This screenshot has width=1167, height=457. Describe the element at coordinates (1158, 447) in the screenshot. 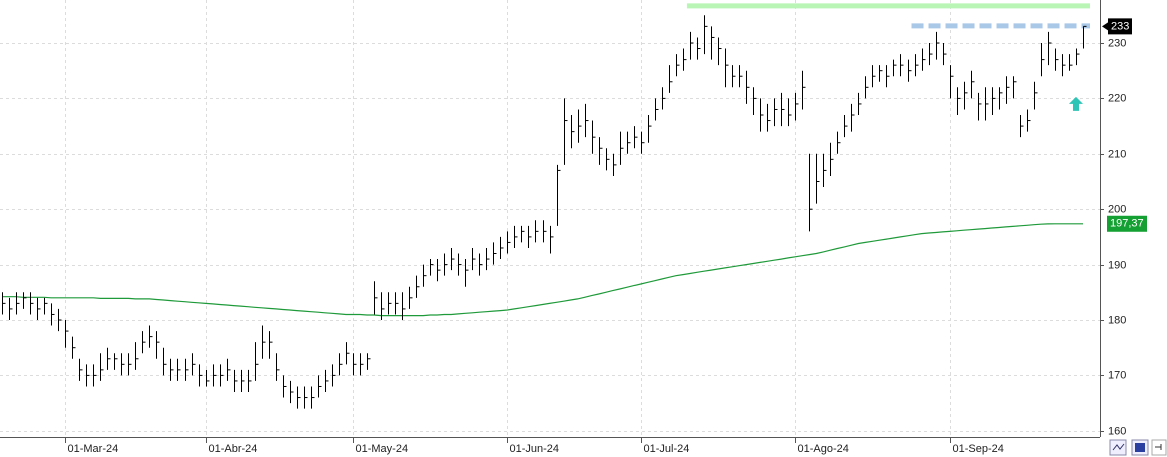

I see `pin-icon` at that location.